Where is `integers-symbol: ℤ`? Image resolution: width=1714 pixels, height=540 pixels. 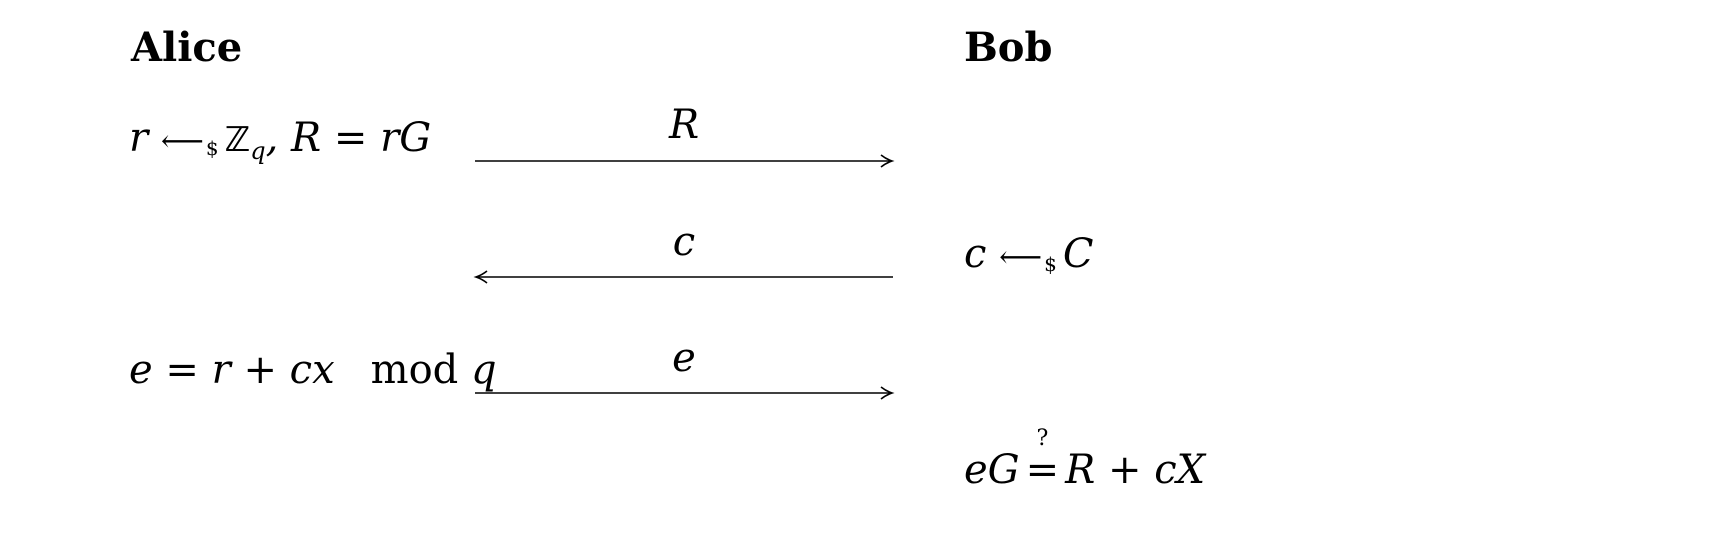
integers-symbol: ℤ is located at coordinates (237, 140).